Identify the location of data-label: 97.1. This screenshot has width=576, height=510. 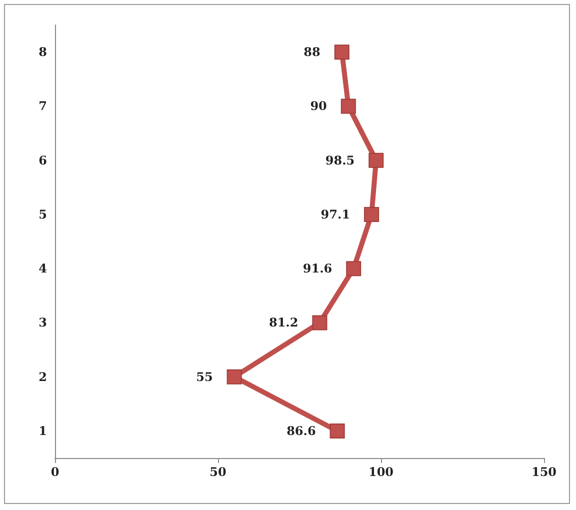
(335, 214).